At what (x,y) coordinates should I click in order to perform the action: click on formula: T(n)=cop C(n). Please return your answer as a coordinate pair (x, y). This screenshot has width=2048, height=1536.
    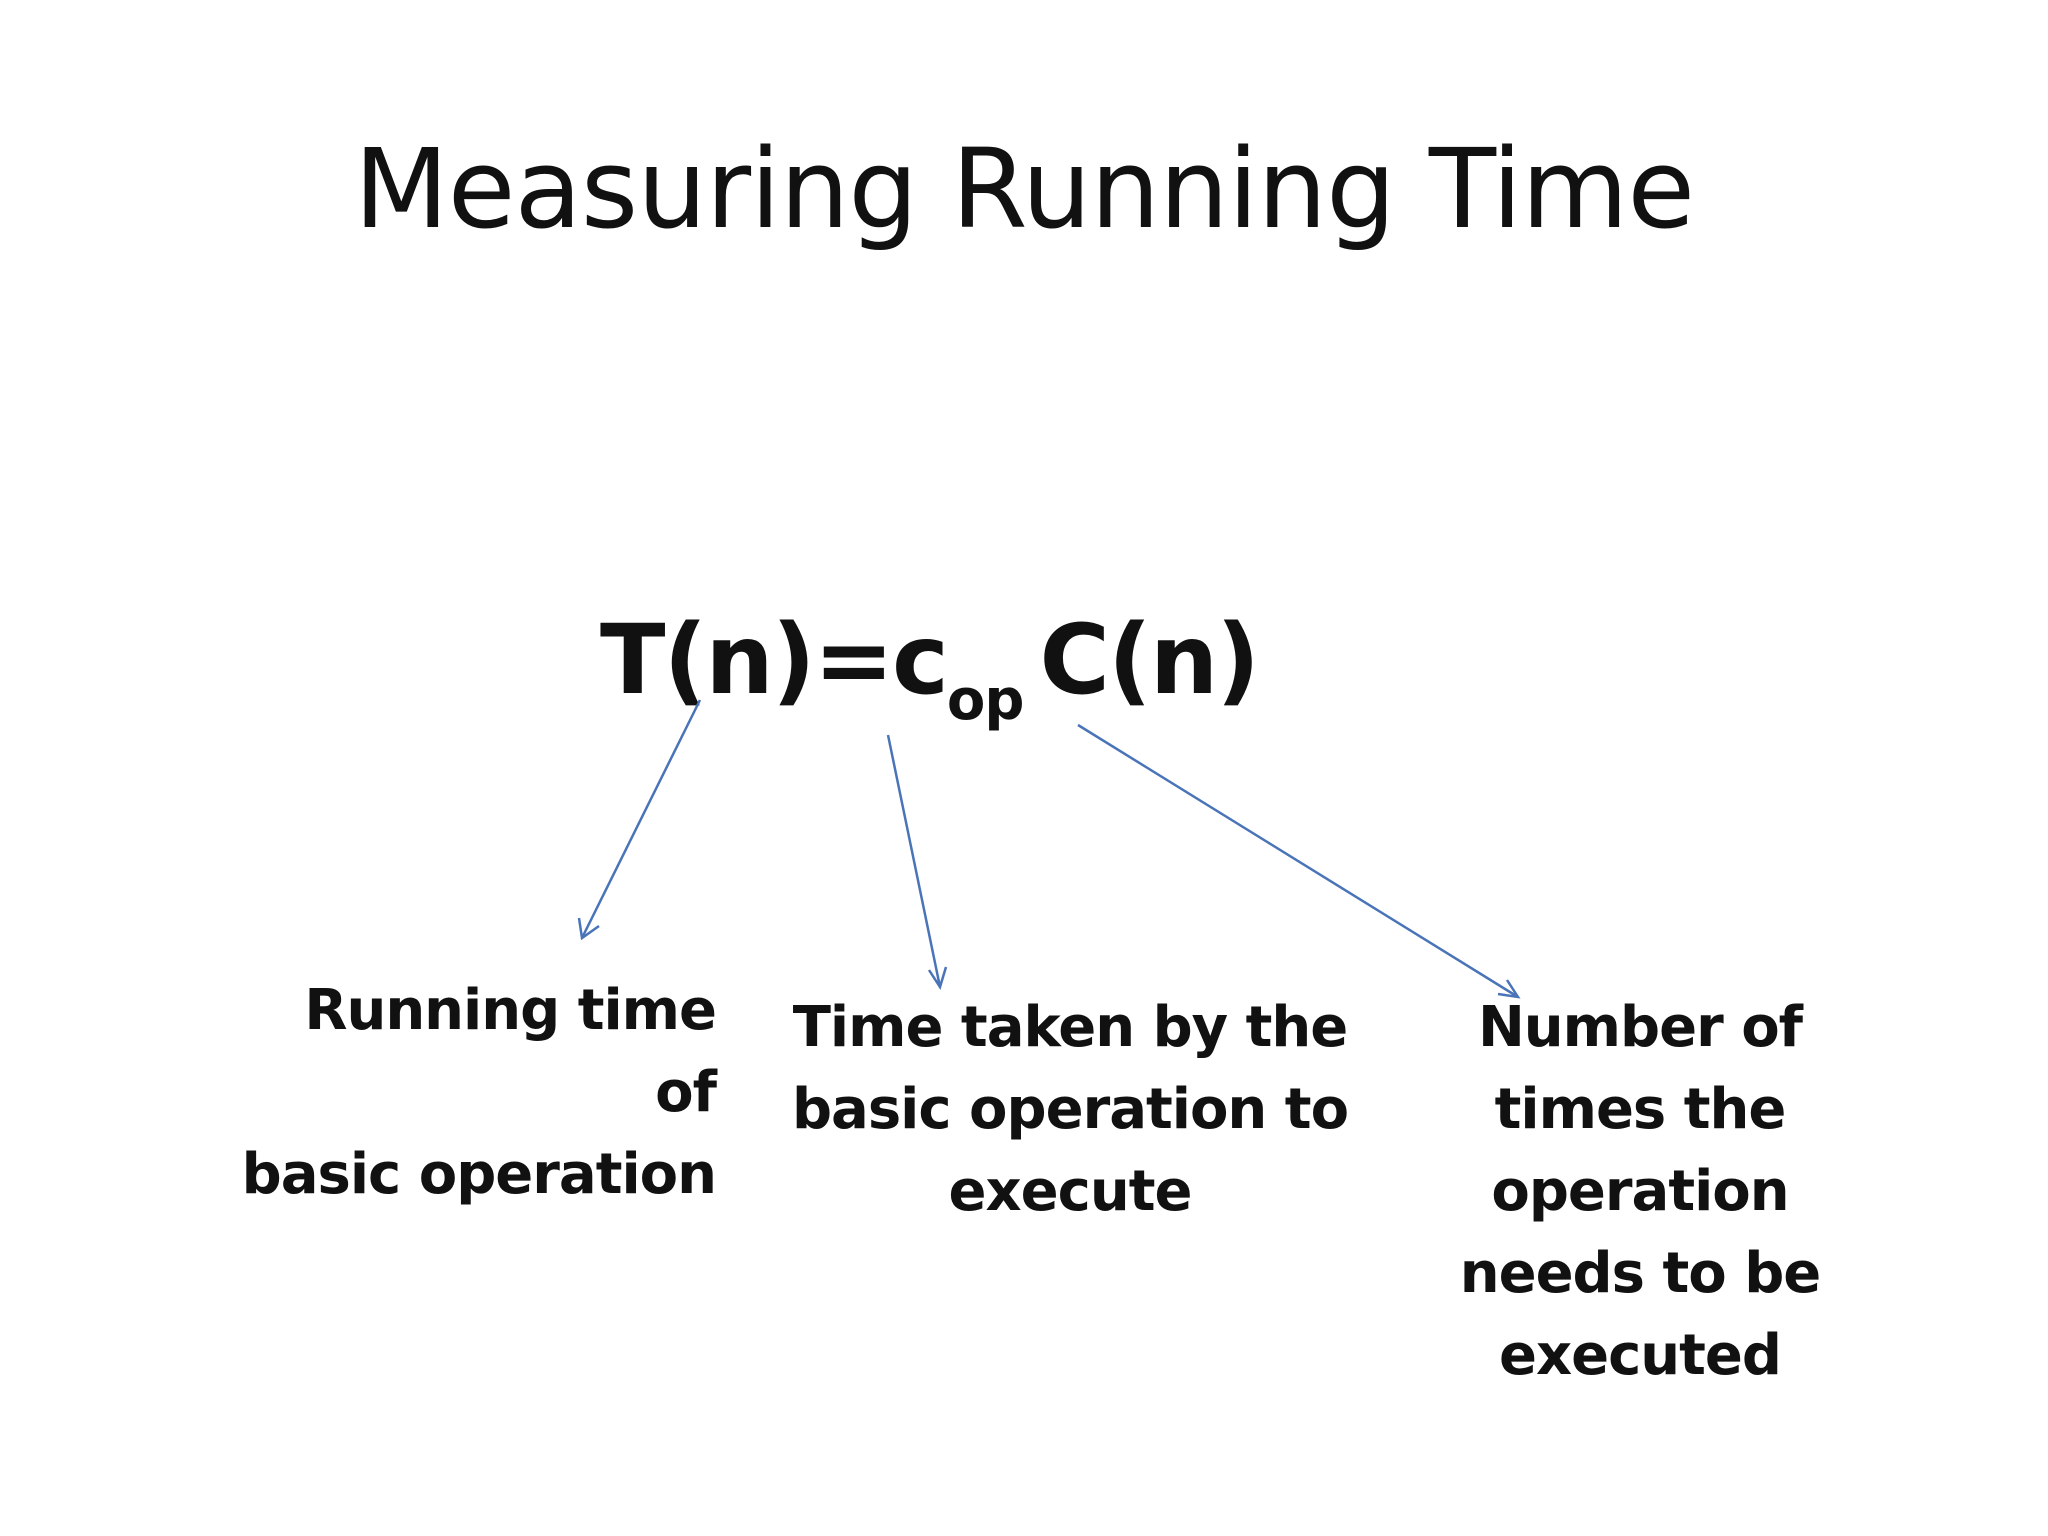
    Looking at the image, I should click on (930, 670).